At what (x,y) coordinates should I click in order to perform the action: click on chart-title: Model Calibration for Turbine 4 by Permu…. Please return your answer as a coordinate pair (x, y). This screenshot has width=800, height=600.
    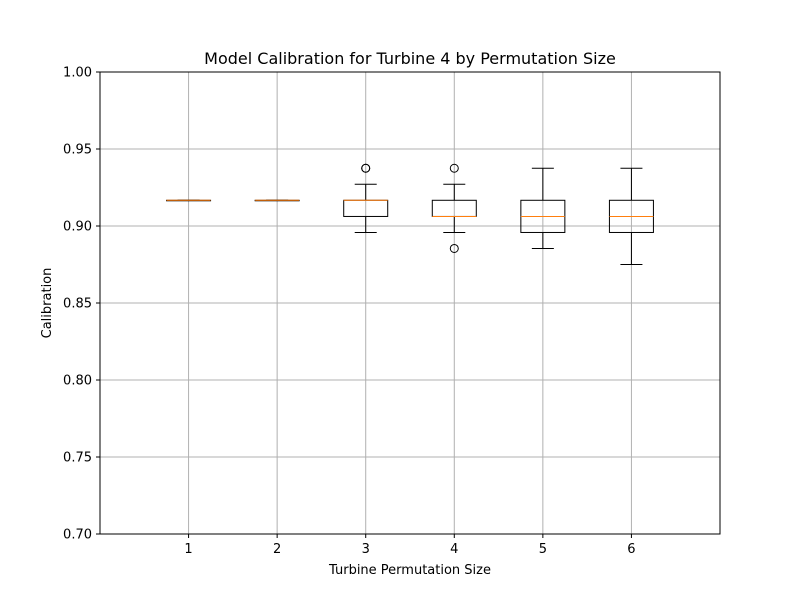
    Looking at the image, I should click on (410, 58).